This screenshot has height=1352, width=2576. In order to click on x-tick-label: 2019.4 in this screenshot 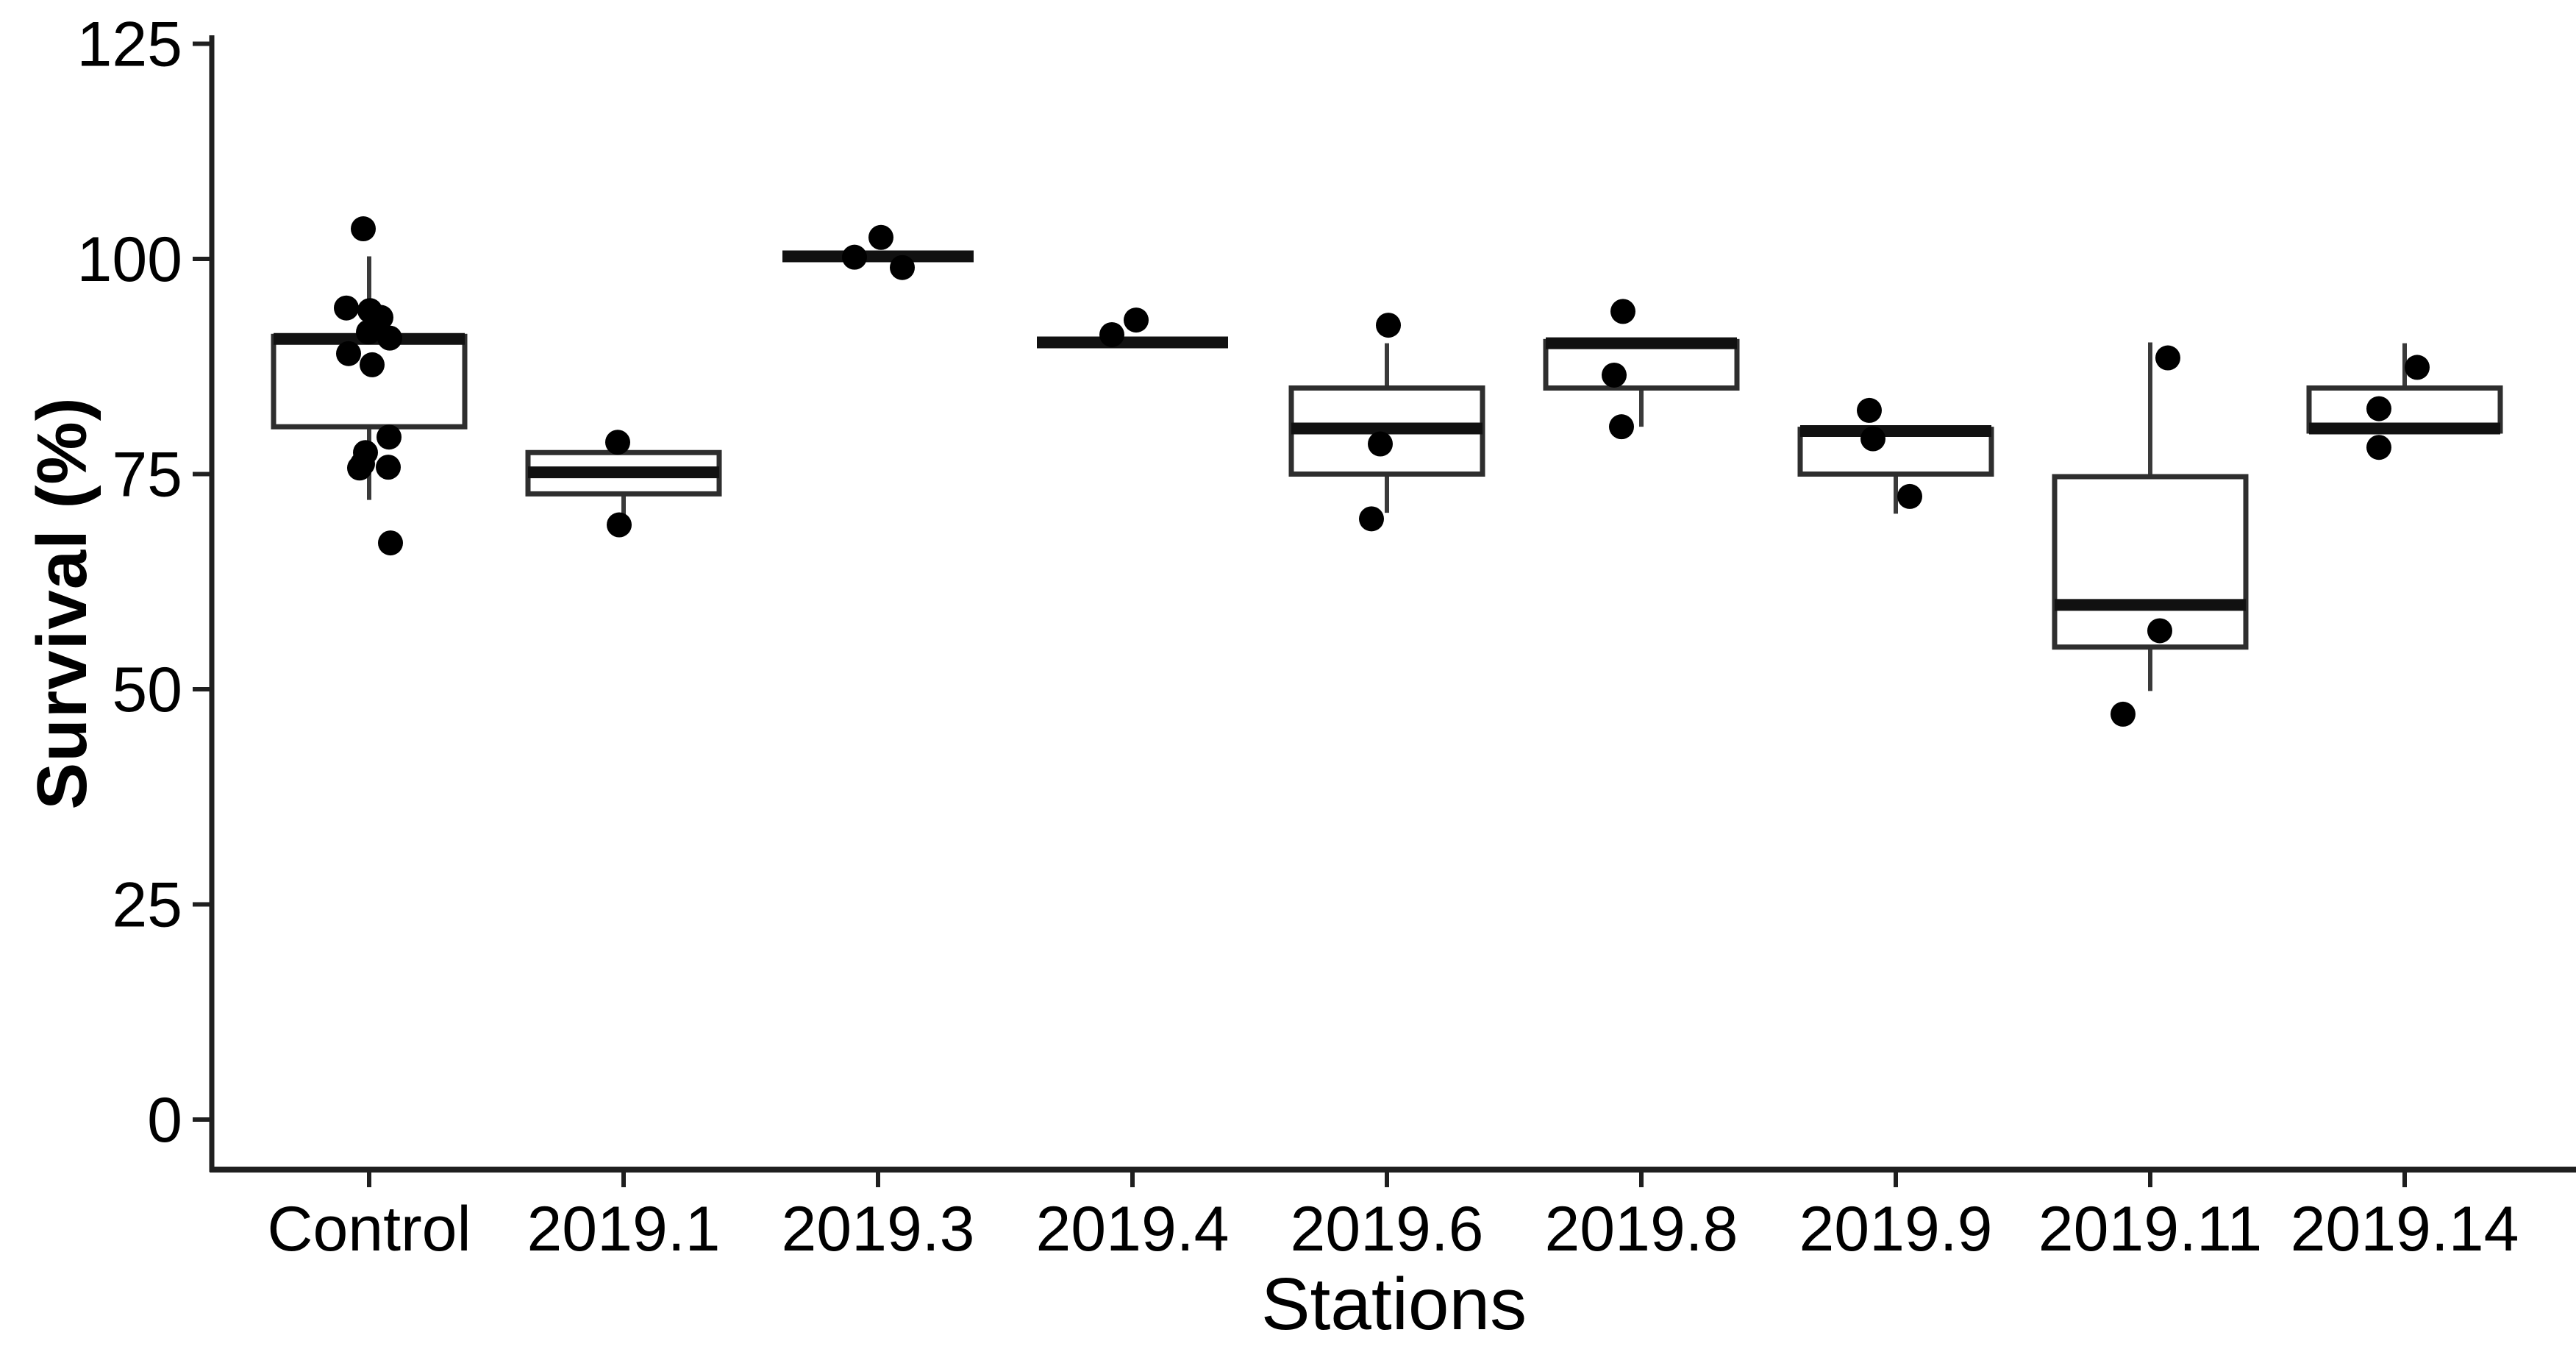, I will do `click(1132, 1229)`.